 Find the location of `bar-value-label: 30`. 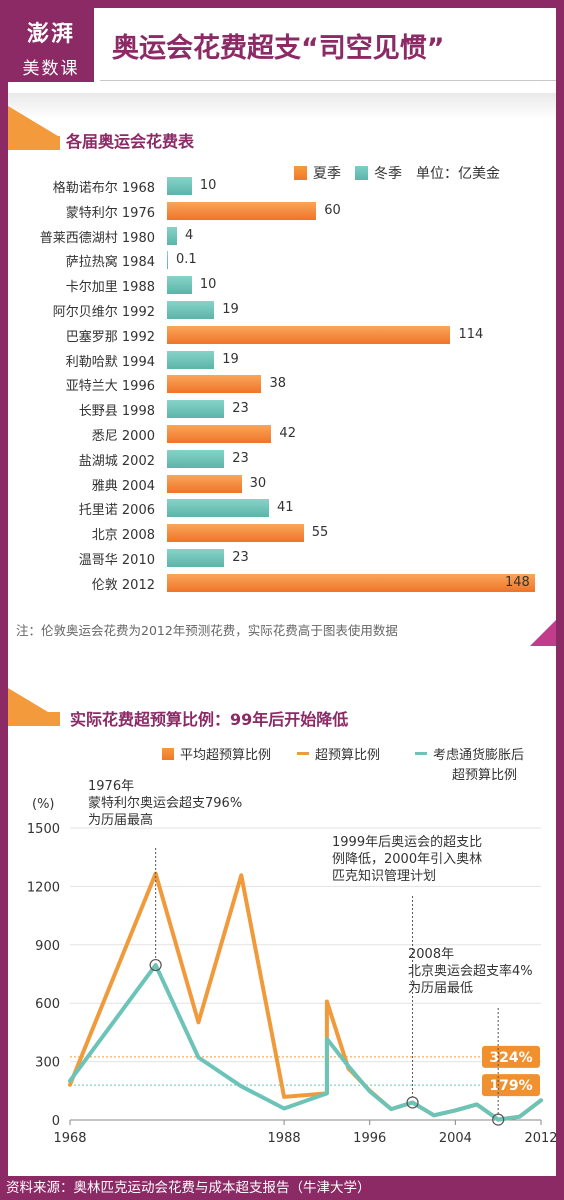

bar-value-label: 30 is located at coordinates (258, 483).